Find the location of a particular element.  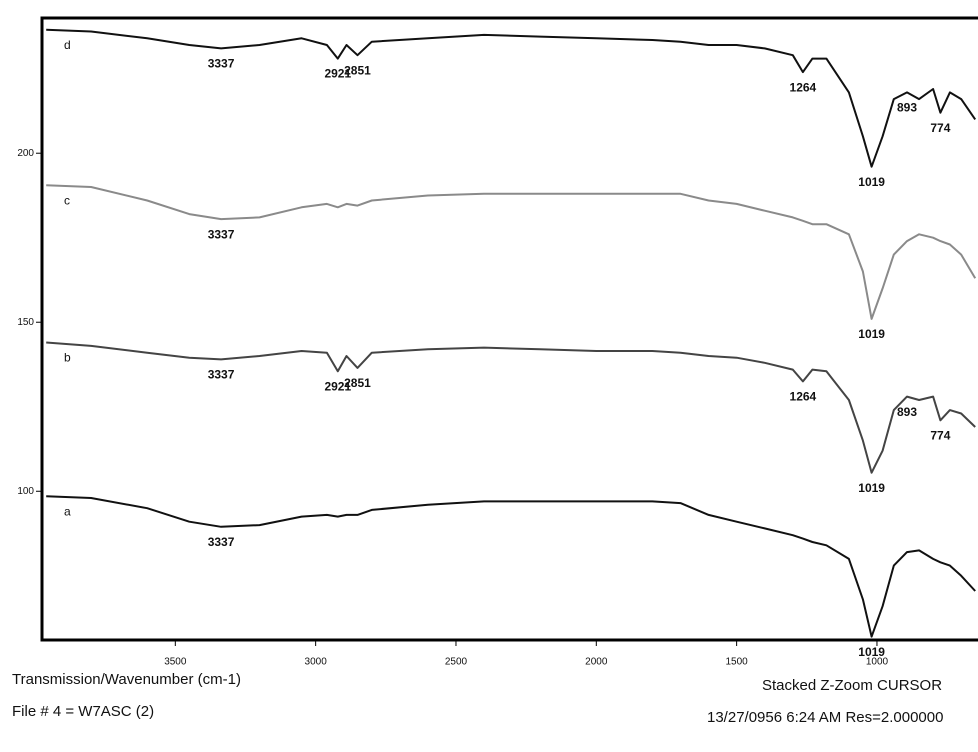

y-tick-label: 150 is located at coordinates (25, 322).